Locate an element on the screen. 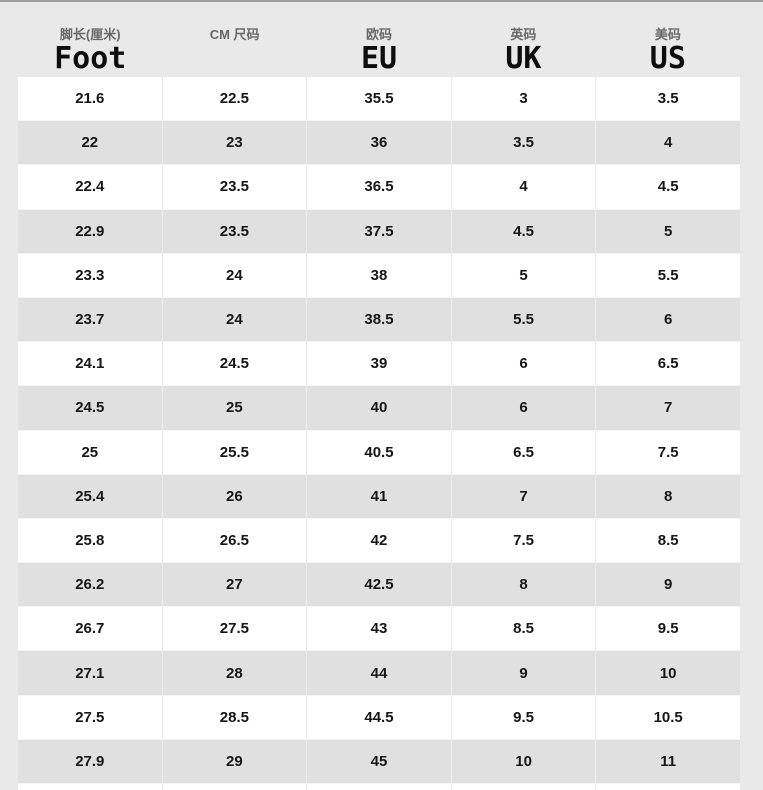 The width and height of the screenshot is (763, 790). table-cell: 44 is located at coordinates (378, 673).